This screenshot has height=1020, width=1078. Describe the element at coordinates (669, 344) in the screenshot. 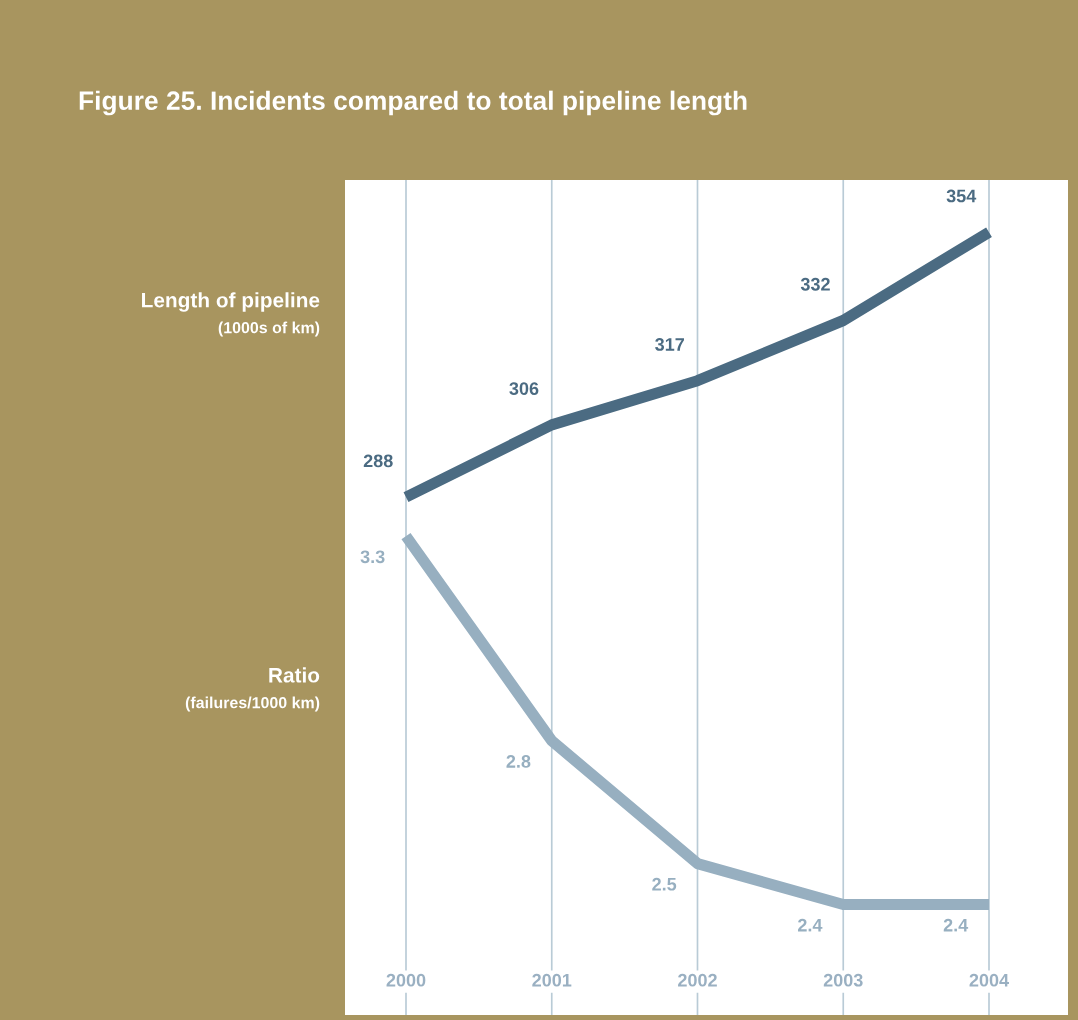

I see `data-label: 317` at that location.